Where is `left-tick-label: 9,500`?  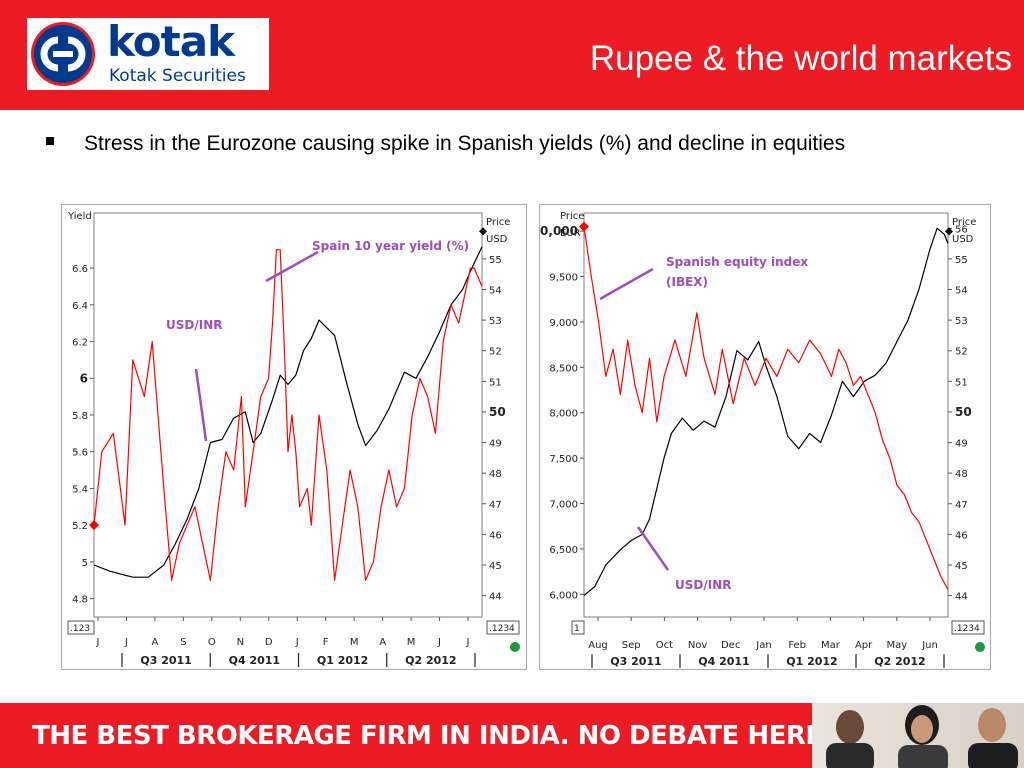
left-tick-label: 9,500 is located at coordinates (563, 278).